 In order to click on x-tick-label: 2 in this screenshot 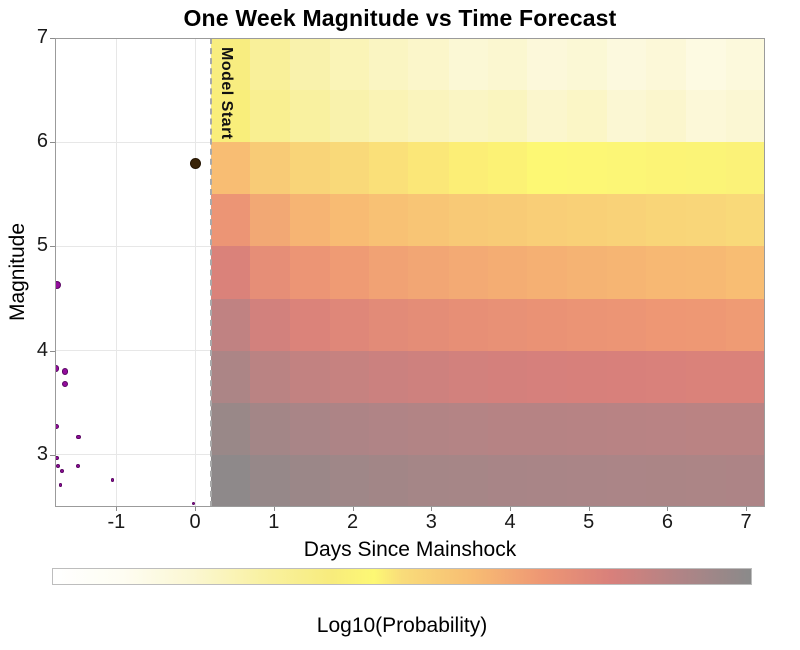, I will do `click(352, 522)`.